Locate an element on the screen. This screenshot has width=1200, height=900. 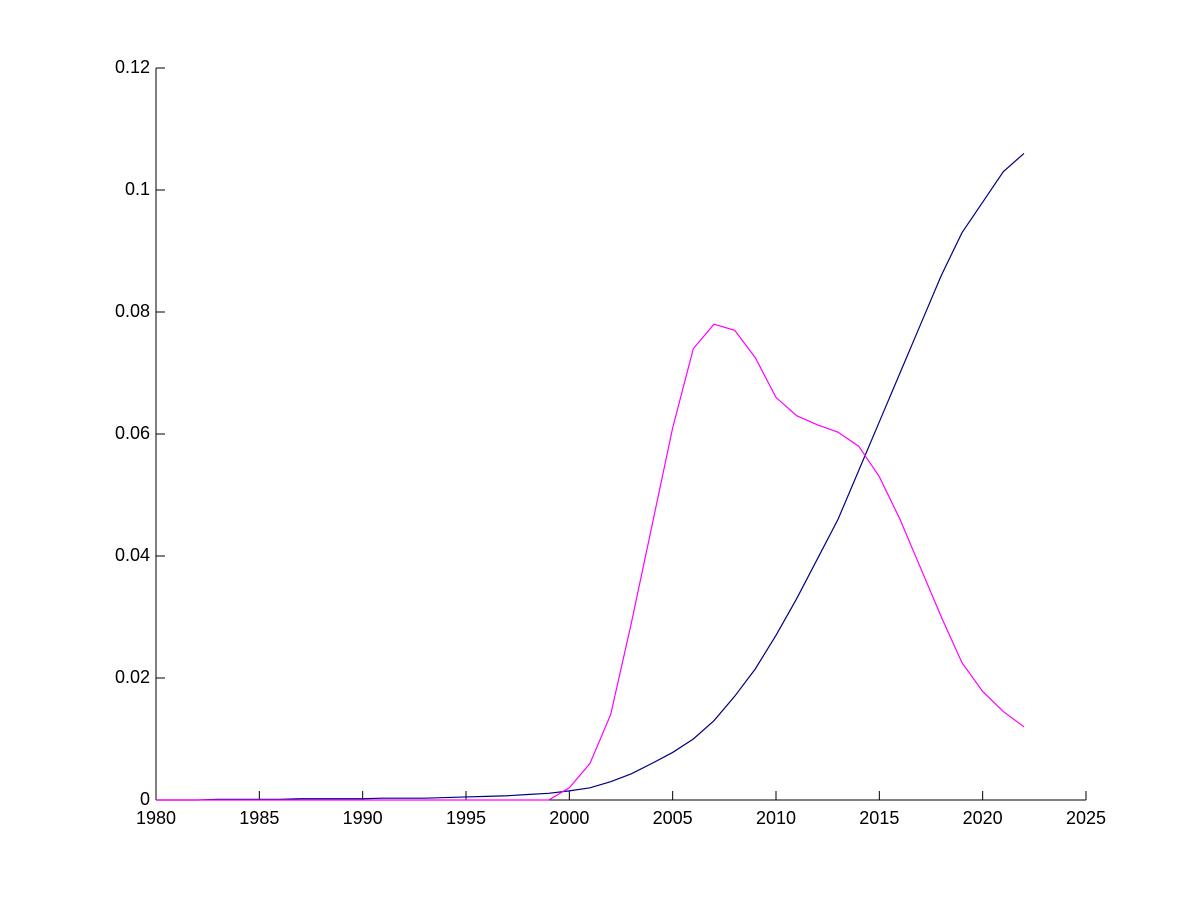
x-tick-label: 2005 is located at coordinates (673, 818).